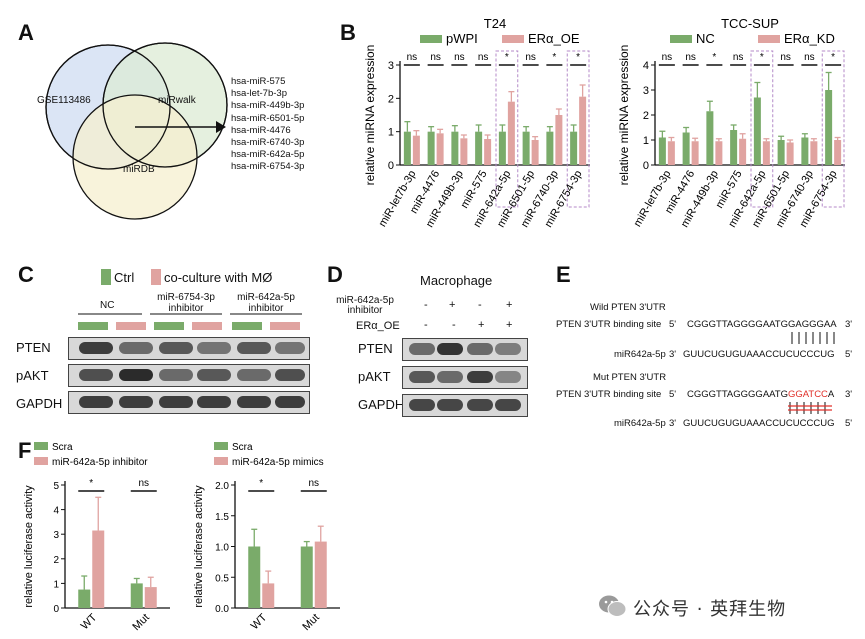 The height and width of the screenshot is (639, 865). Describe the element at coordinates (609, 394) in the screenshot. I see `mut-site-label: PTEN 3'UTR binding site` at that location.